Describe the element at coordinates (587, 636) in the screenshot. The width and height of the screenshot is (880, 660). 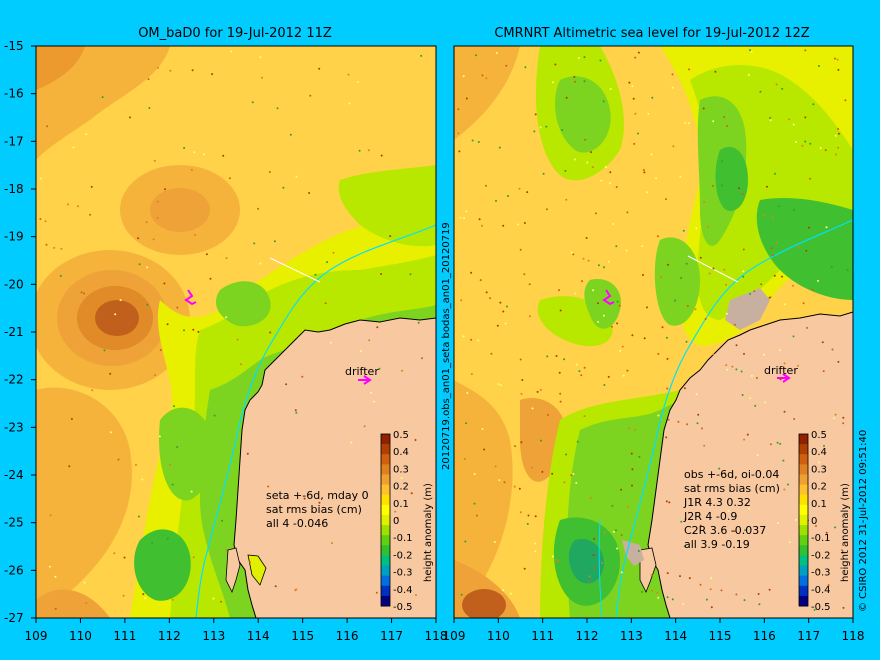
I see `right-lon-tick-label: 112` at that location.